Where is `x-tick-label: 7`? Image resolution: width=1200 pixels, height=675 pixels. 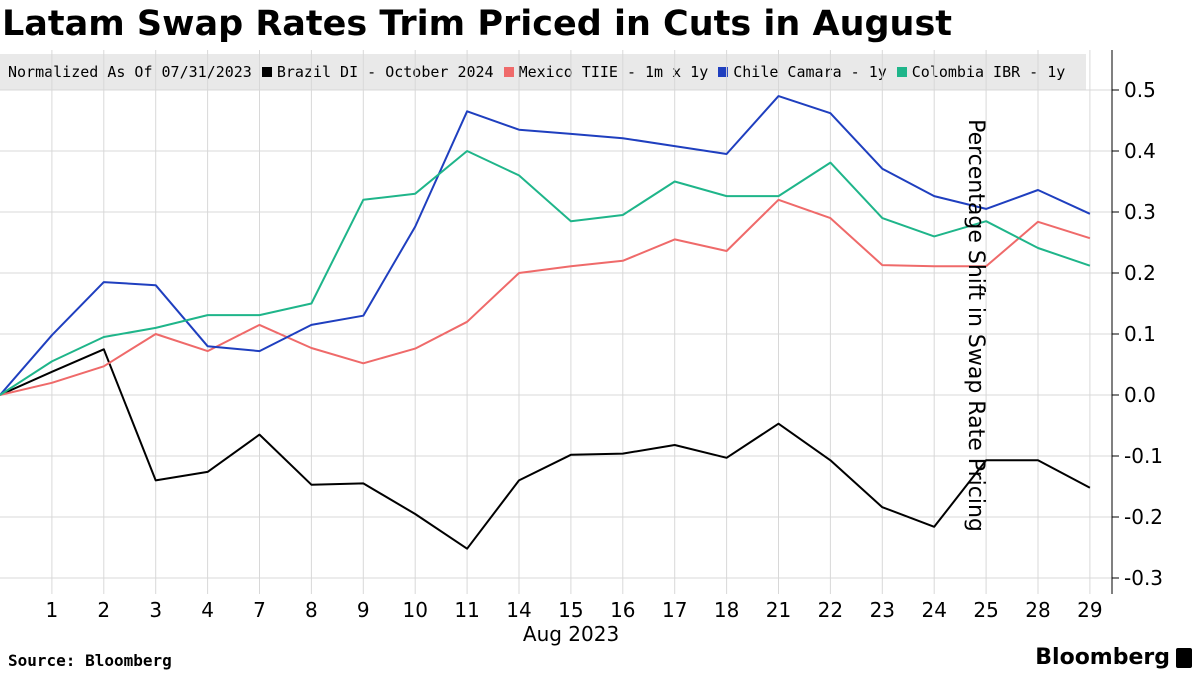
x-tick-label: 7 is located at coordinates (259, 610).